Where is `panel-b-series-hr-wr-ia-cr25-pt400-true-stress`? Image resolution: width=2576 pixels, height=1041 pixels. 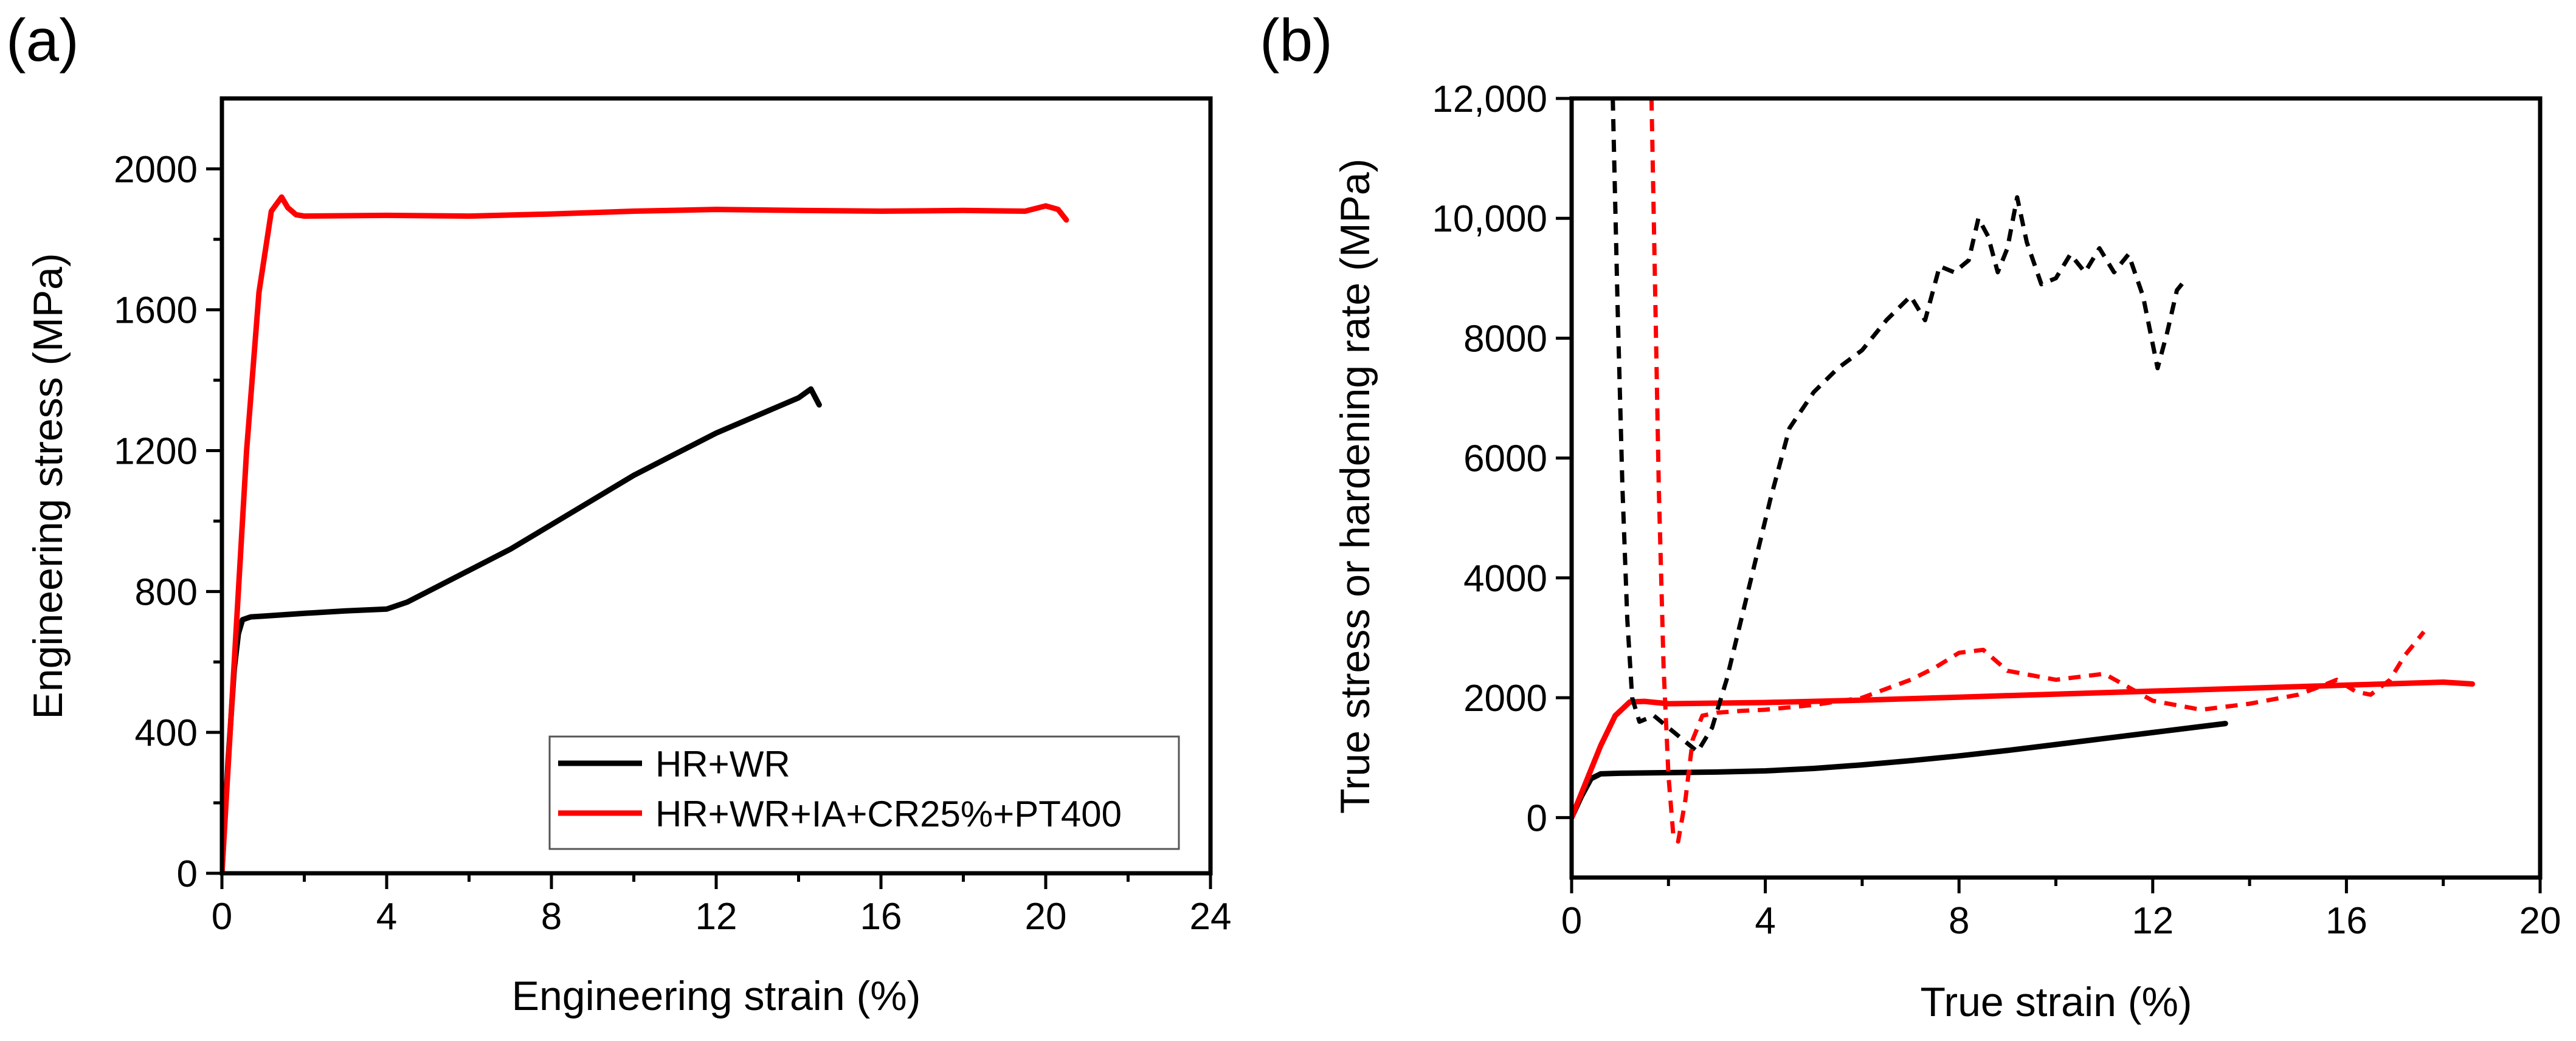 panel-b-series-hr-wr-ia-cr25-pt400-true-stress is located at coordinates (2024, 749).